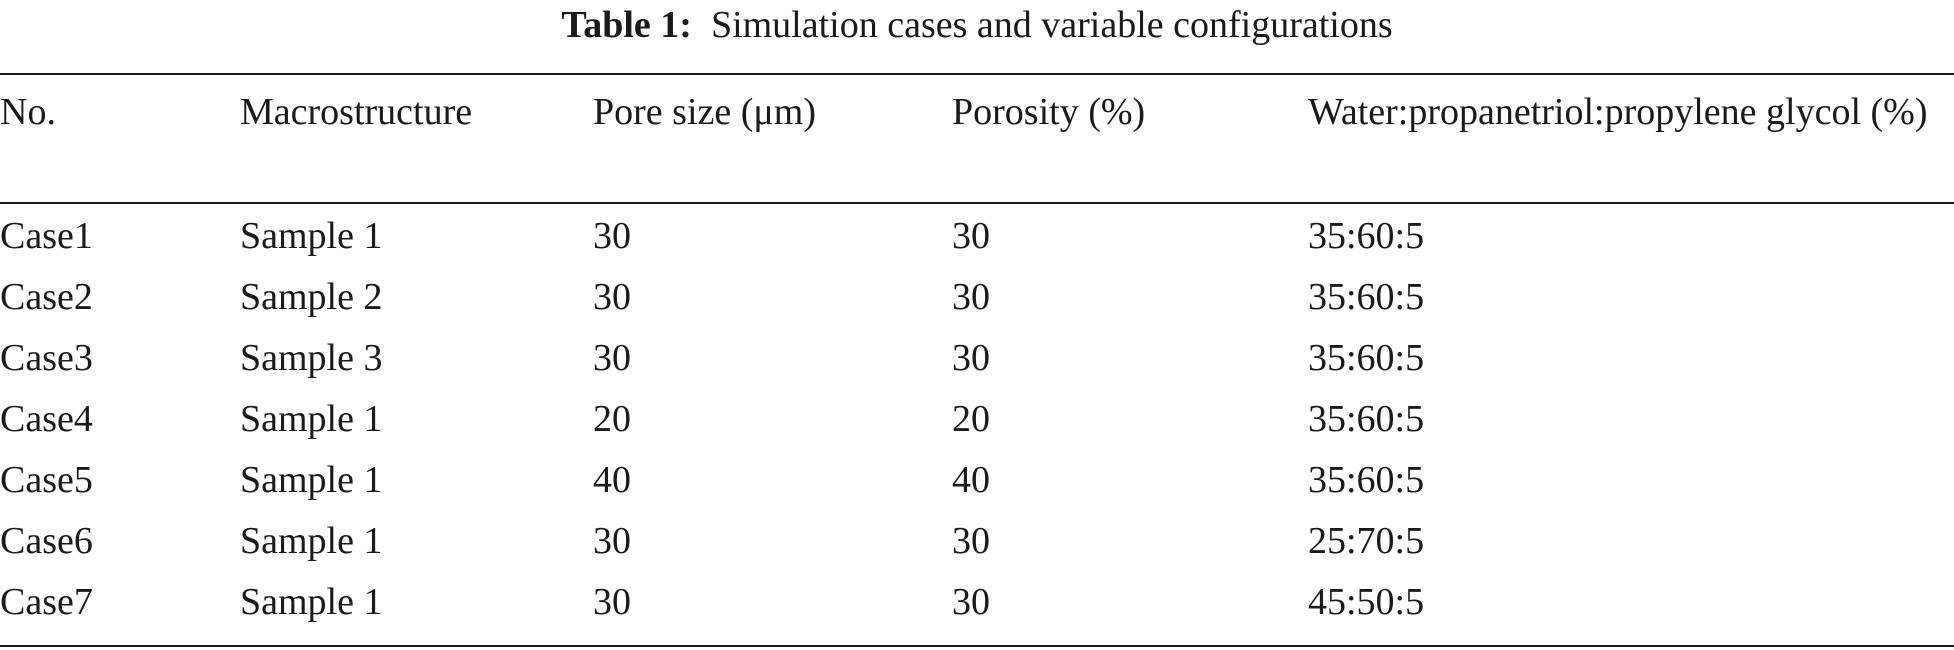 Image resolution: width=1954 pixels, height=650 pixels. Describe the element at coordinates (612, 419) in the screenshot. I see `cell-pore-size: 20` at that location.